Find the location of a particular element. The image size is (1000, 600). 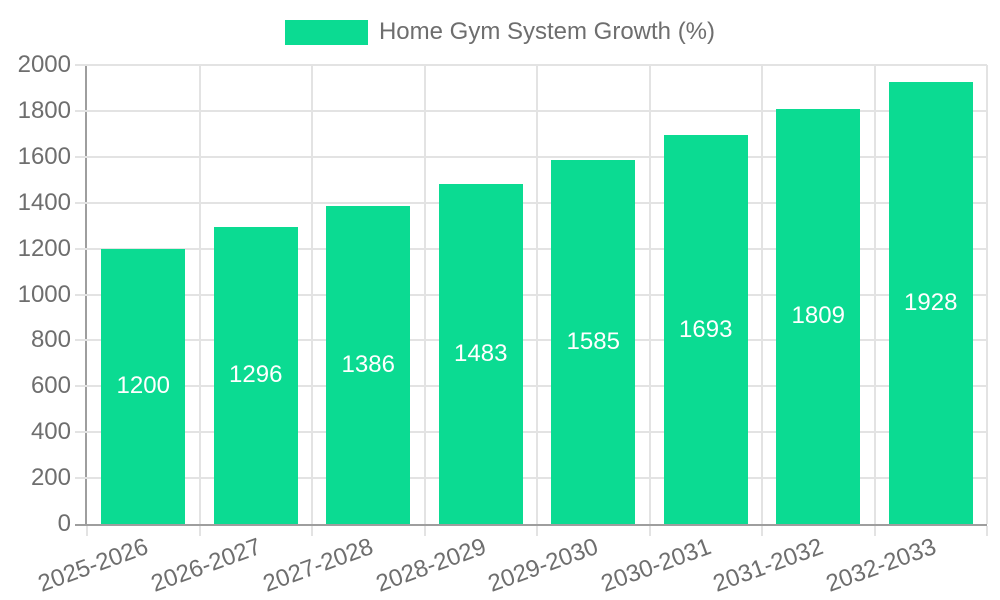

bar-value-label: 1928 is located at coordinates (931, 302).